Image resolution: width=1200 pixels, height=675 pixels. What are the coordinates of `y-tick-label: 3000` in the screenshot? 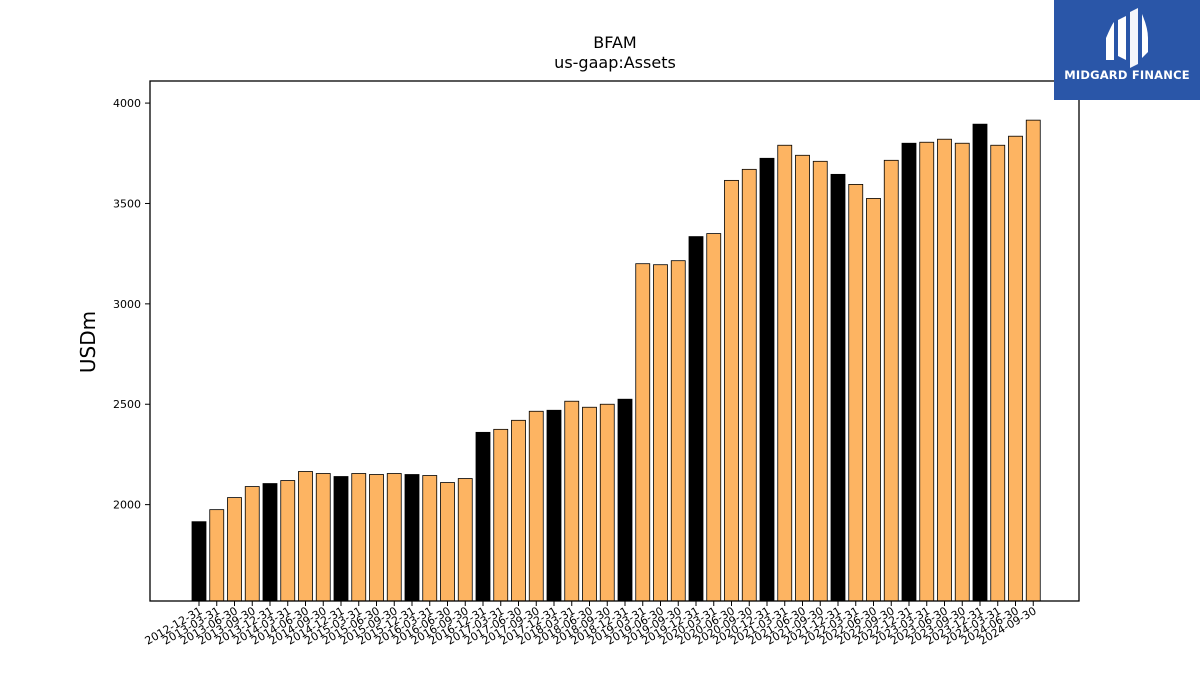 It's located at (127, 304).